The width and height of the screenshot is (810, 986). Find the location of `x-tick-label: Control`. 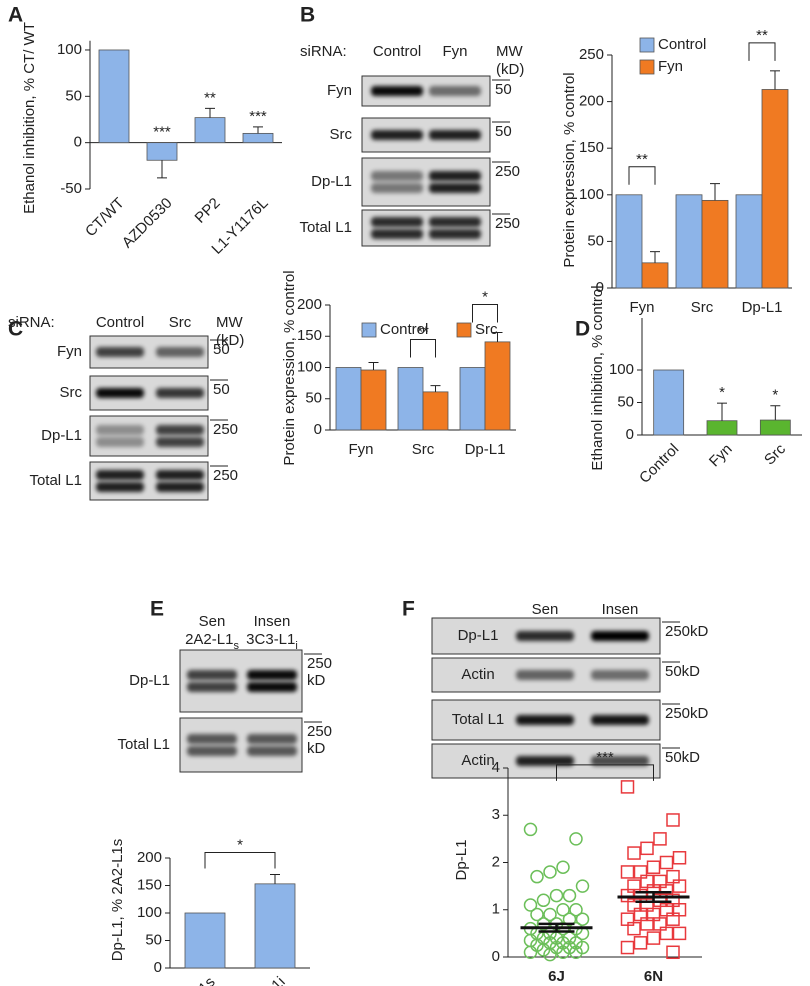

x-tick-label: Control is located at coordinates (659, 464).